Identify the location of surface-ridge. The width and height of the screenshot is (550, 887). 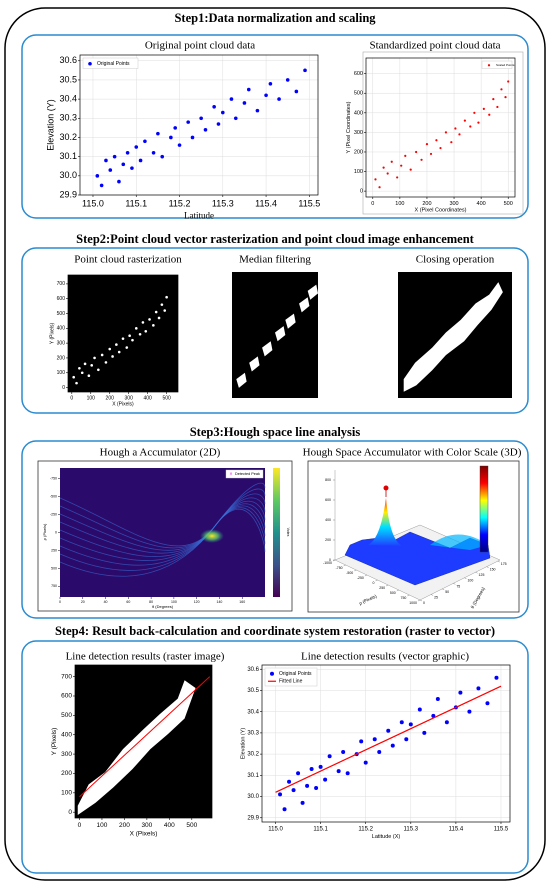
(459, 542).